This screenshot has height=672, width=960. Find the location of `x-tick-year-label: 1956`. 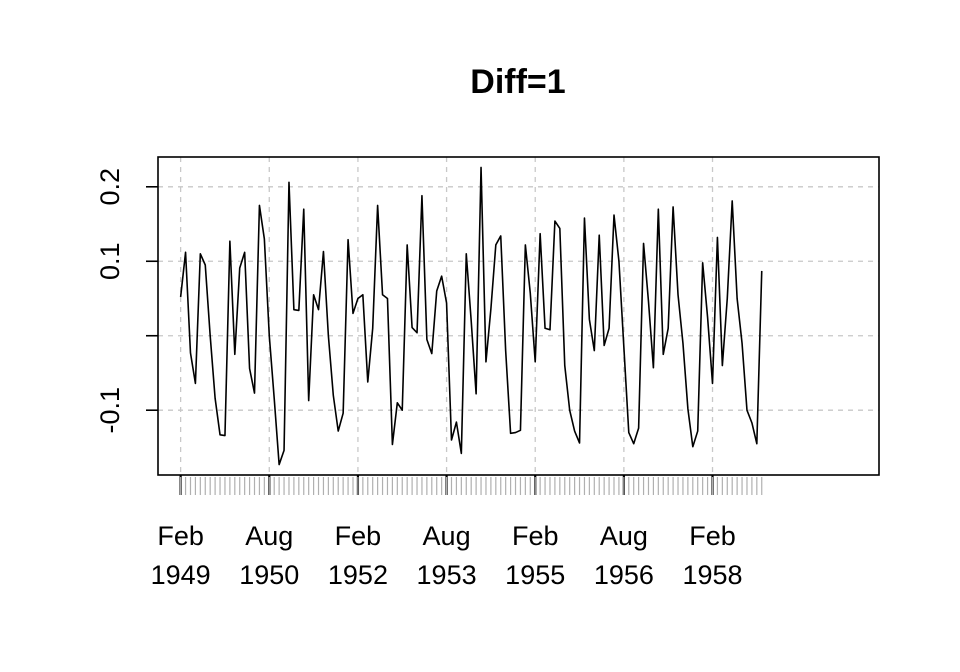

x-tick-year-label: 1956 is located at coordinates (624, 575).